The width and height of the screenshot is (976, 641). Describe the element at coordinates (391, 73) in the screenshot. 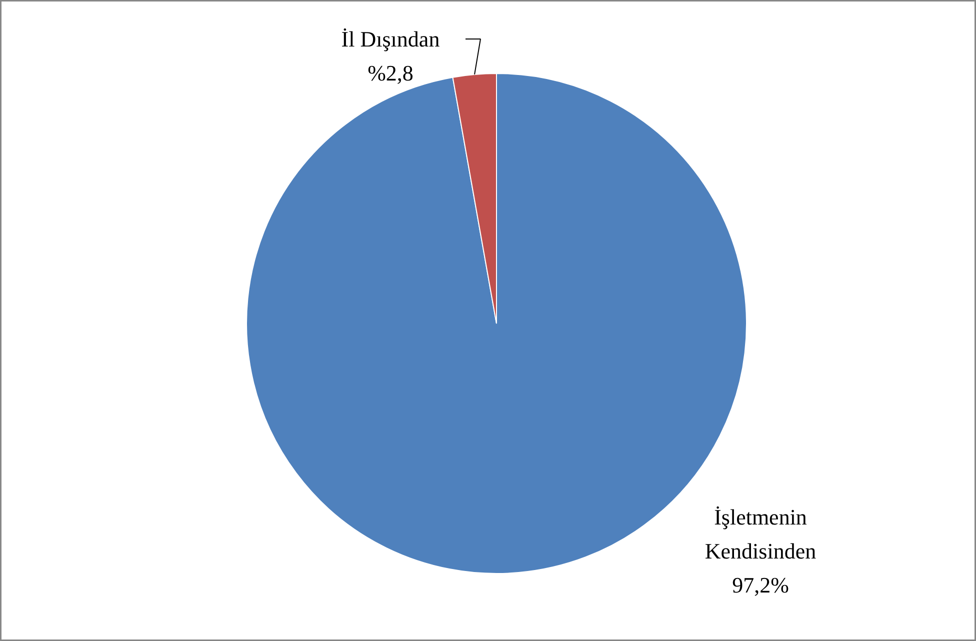

I see `data-label: %2,8` at that location.